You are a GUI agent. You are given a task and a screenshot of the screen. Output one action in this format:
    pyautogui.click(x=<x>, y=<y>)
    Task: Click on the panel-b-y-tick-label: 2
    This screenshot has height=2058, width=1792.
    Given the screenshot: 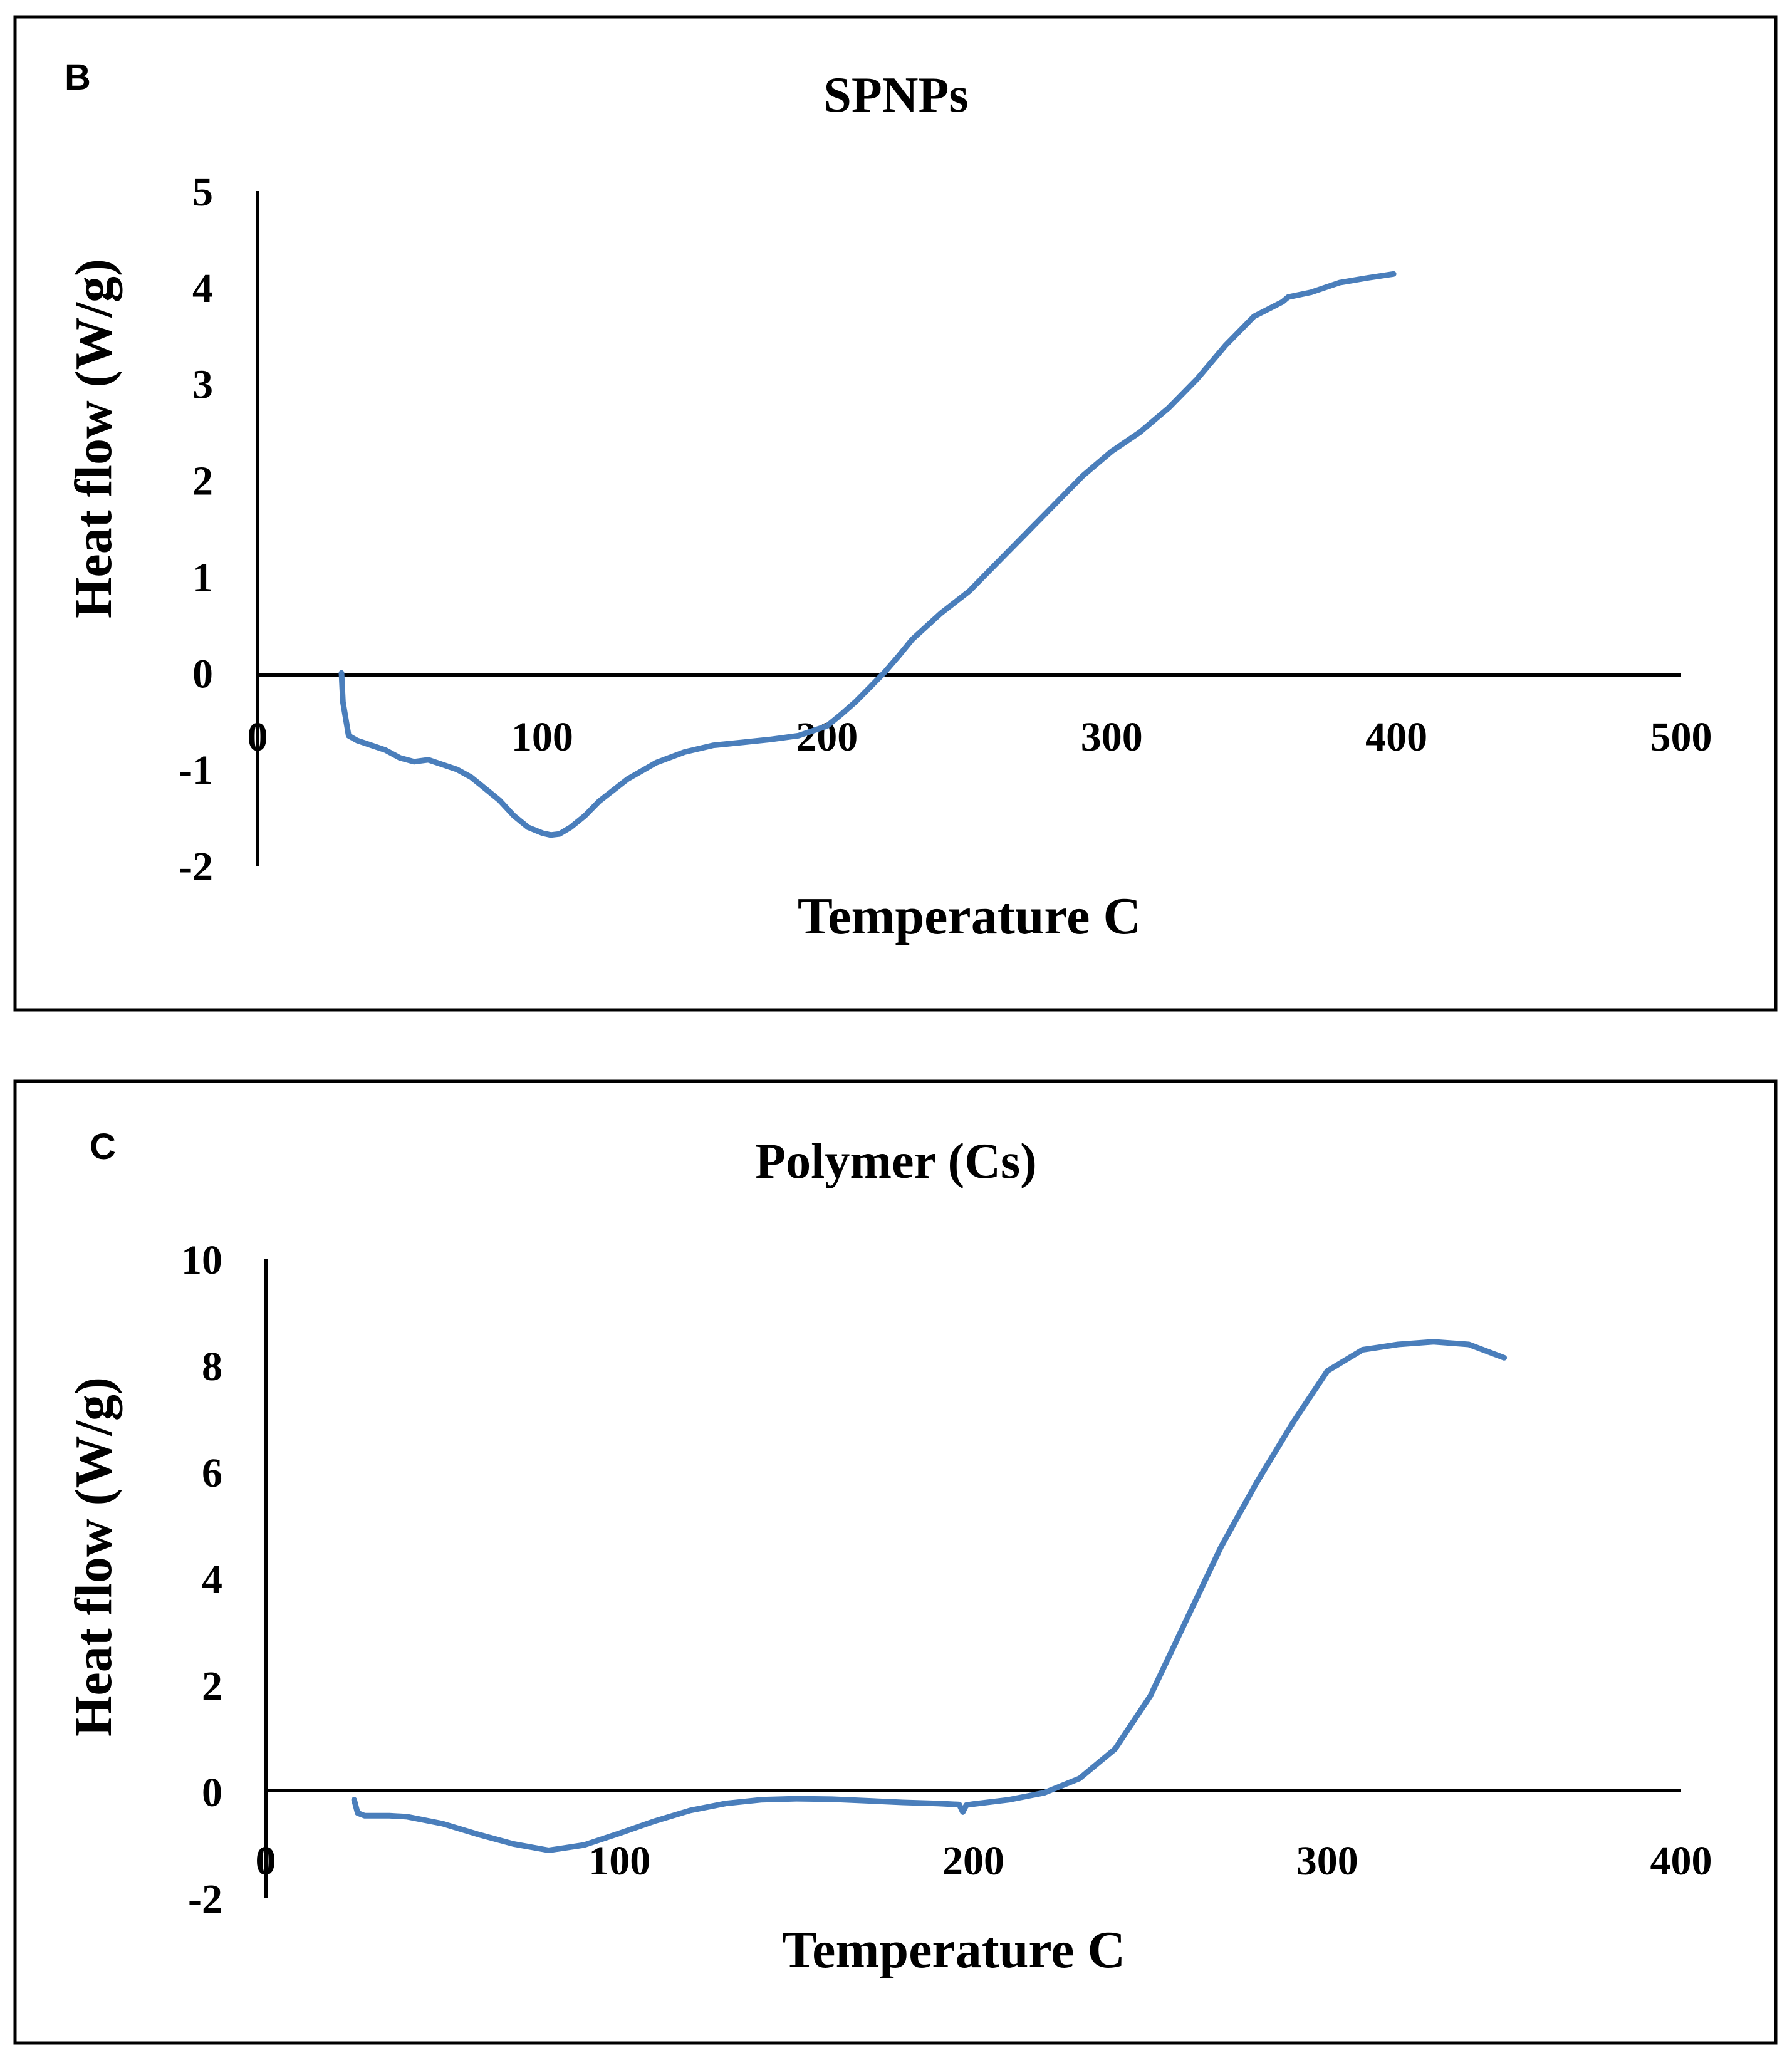 What is the action you would take?
    pyautogui.click(x=202, y=481)
    